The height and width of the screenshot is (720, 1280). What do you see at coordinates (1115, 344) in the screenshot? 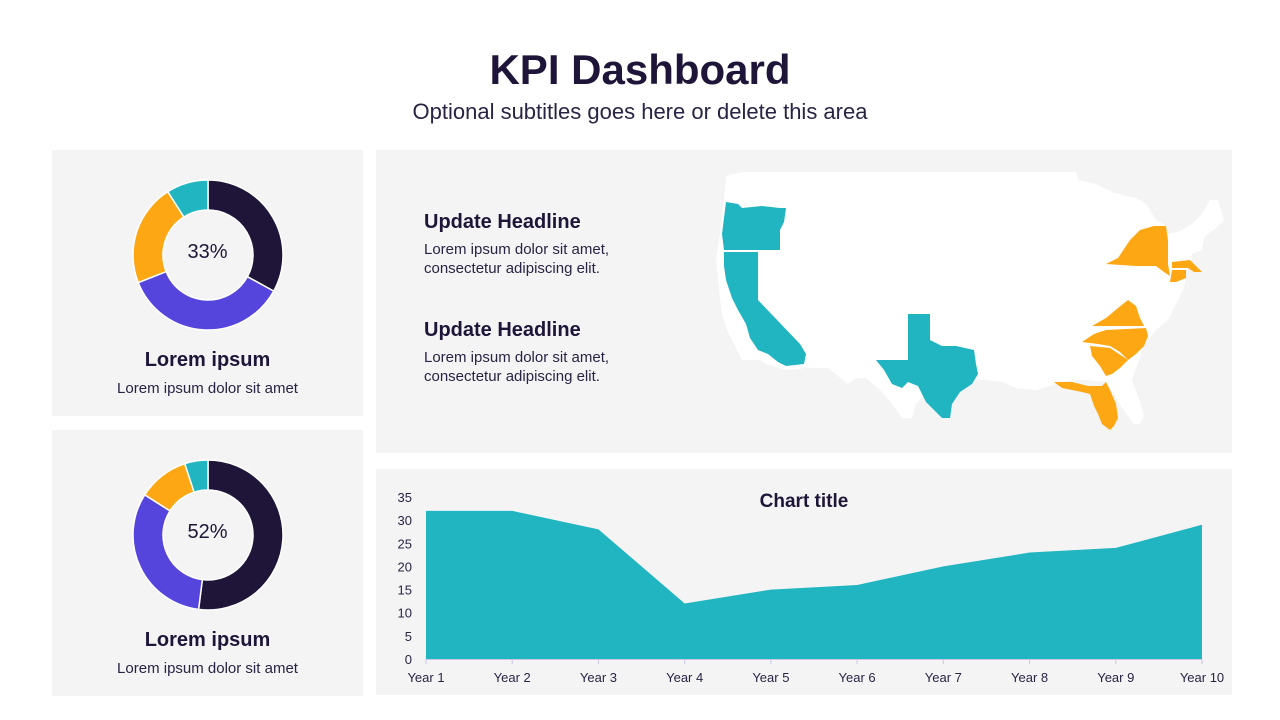
I see `state-north-carolina` at bounding box center [1115, 344].